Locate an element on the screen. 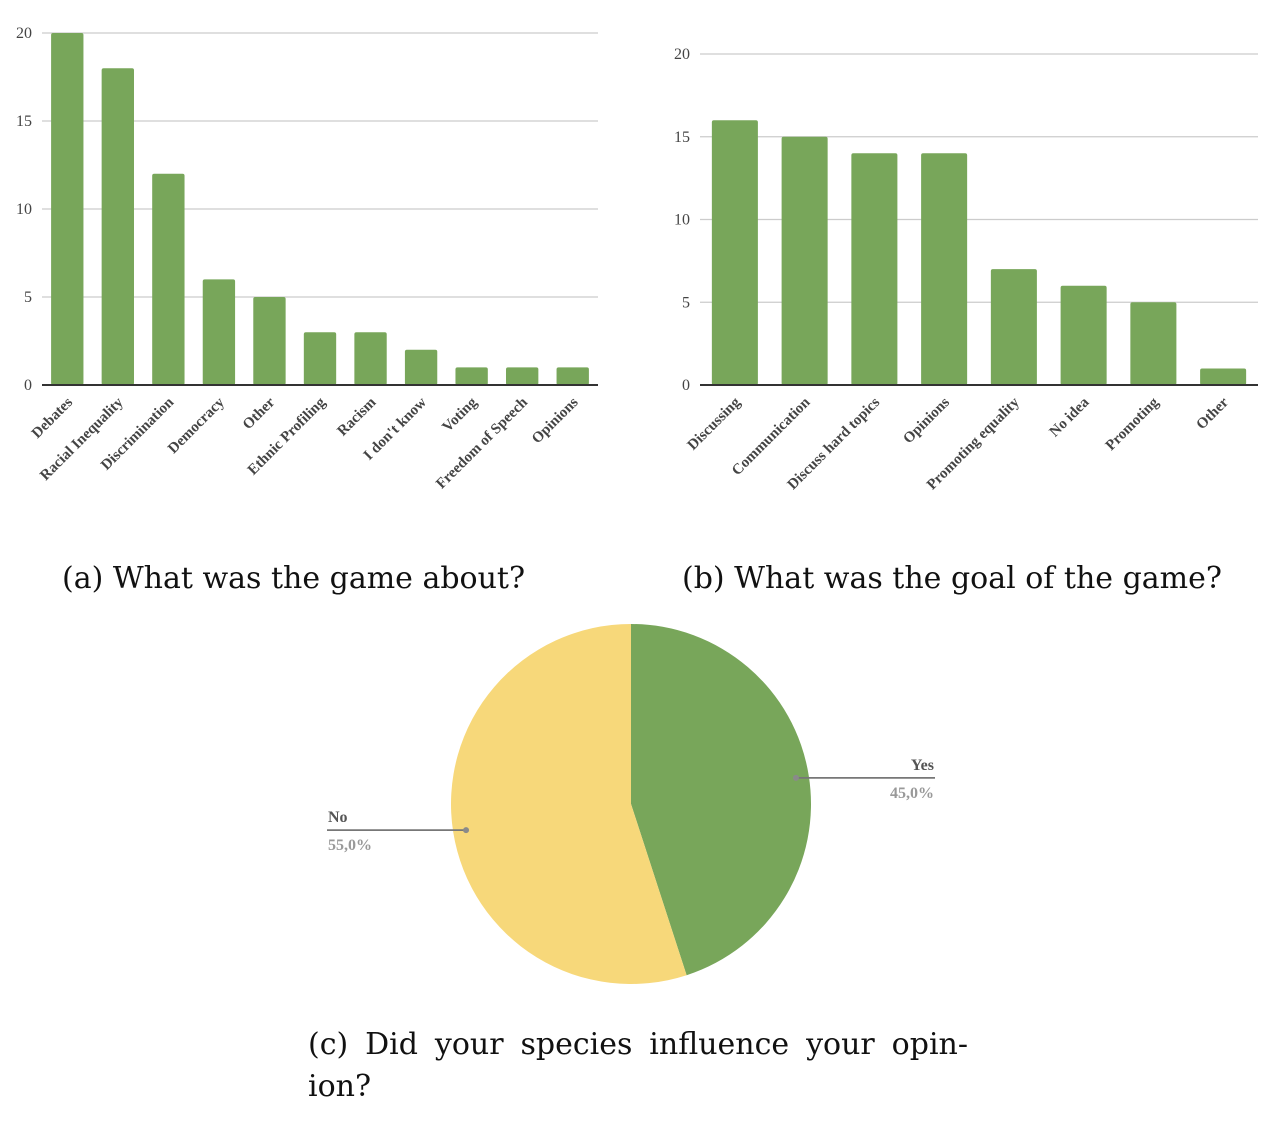  x-tick-label-discussing: Discussing is located at coordinates (714, 423).